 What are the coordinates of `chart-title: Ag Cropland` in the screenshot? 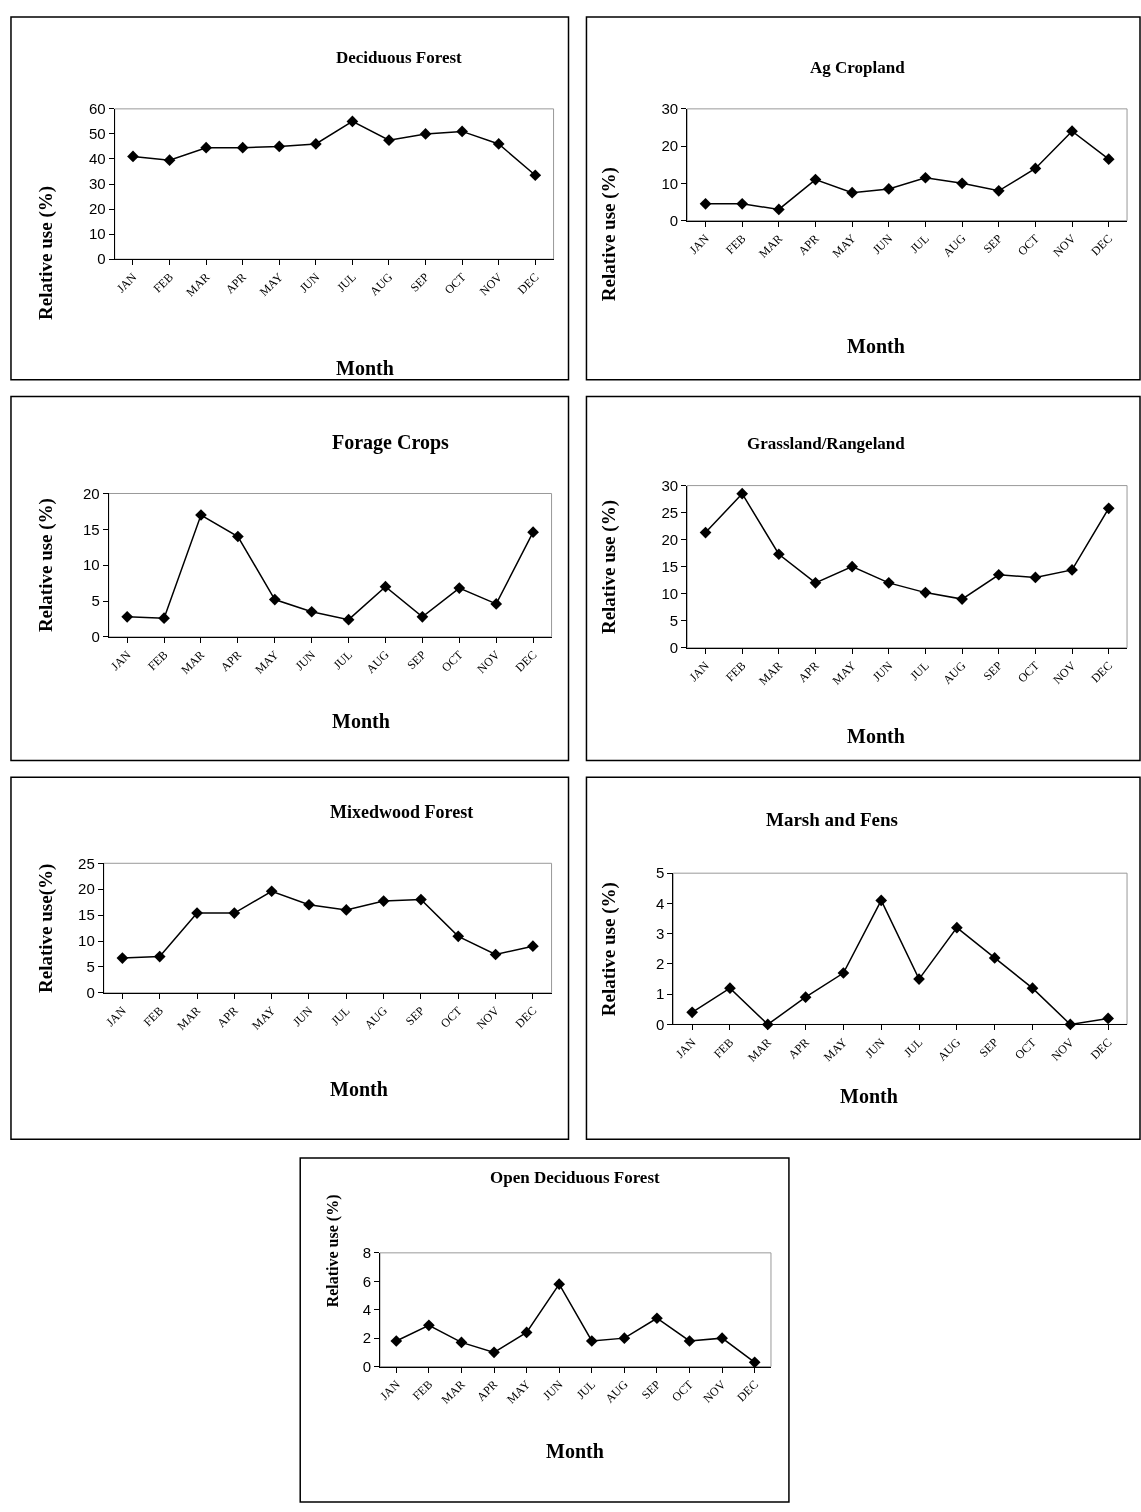 It's located at (858, 67).